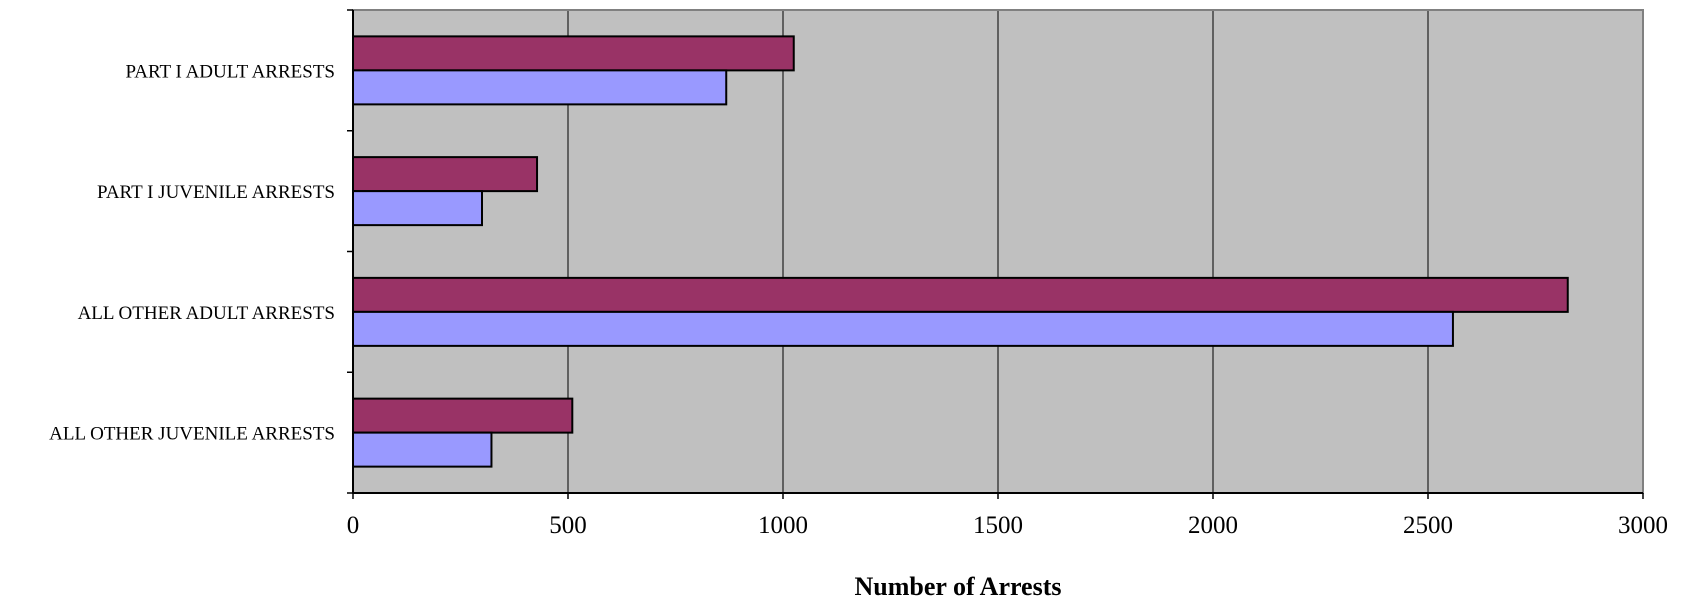  I want to click on x-tick-label: 3000, so click(1643, 525).